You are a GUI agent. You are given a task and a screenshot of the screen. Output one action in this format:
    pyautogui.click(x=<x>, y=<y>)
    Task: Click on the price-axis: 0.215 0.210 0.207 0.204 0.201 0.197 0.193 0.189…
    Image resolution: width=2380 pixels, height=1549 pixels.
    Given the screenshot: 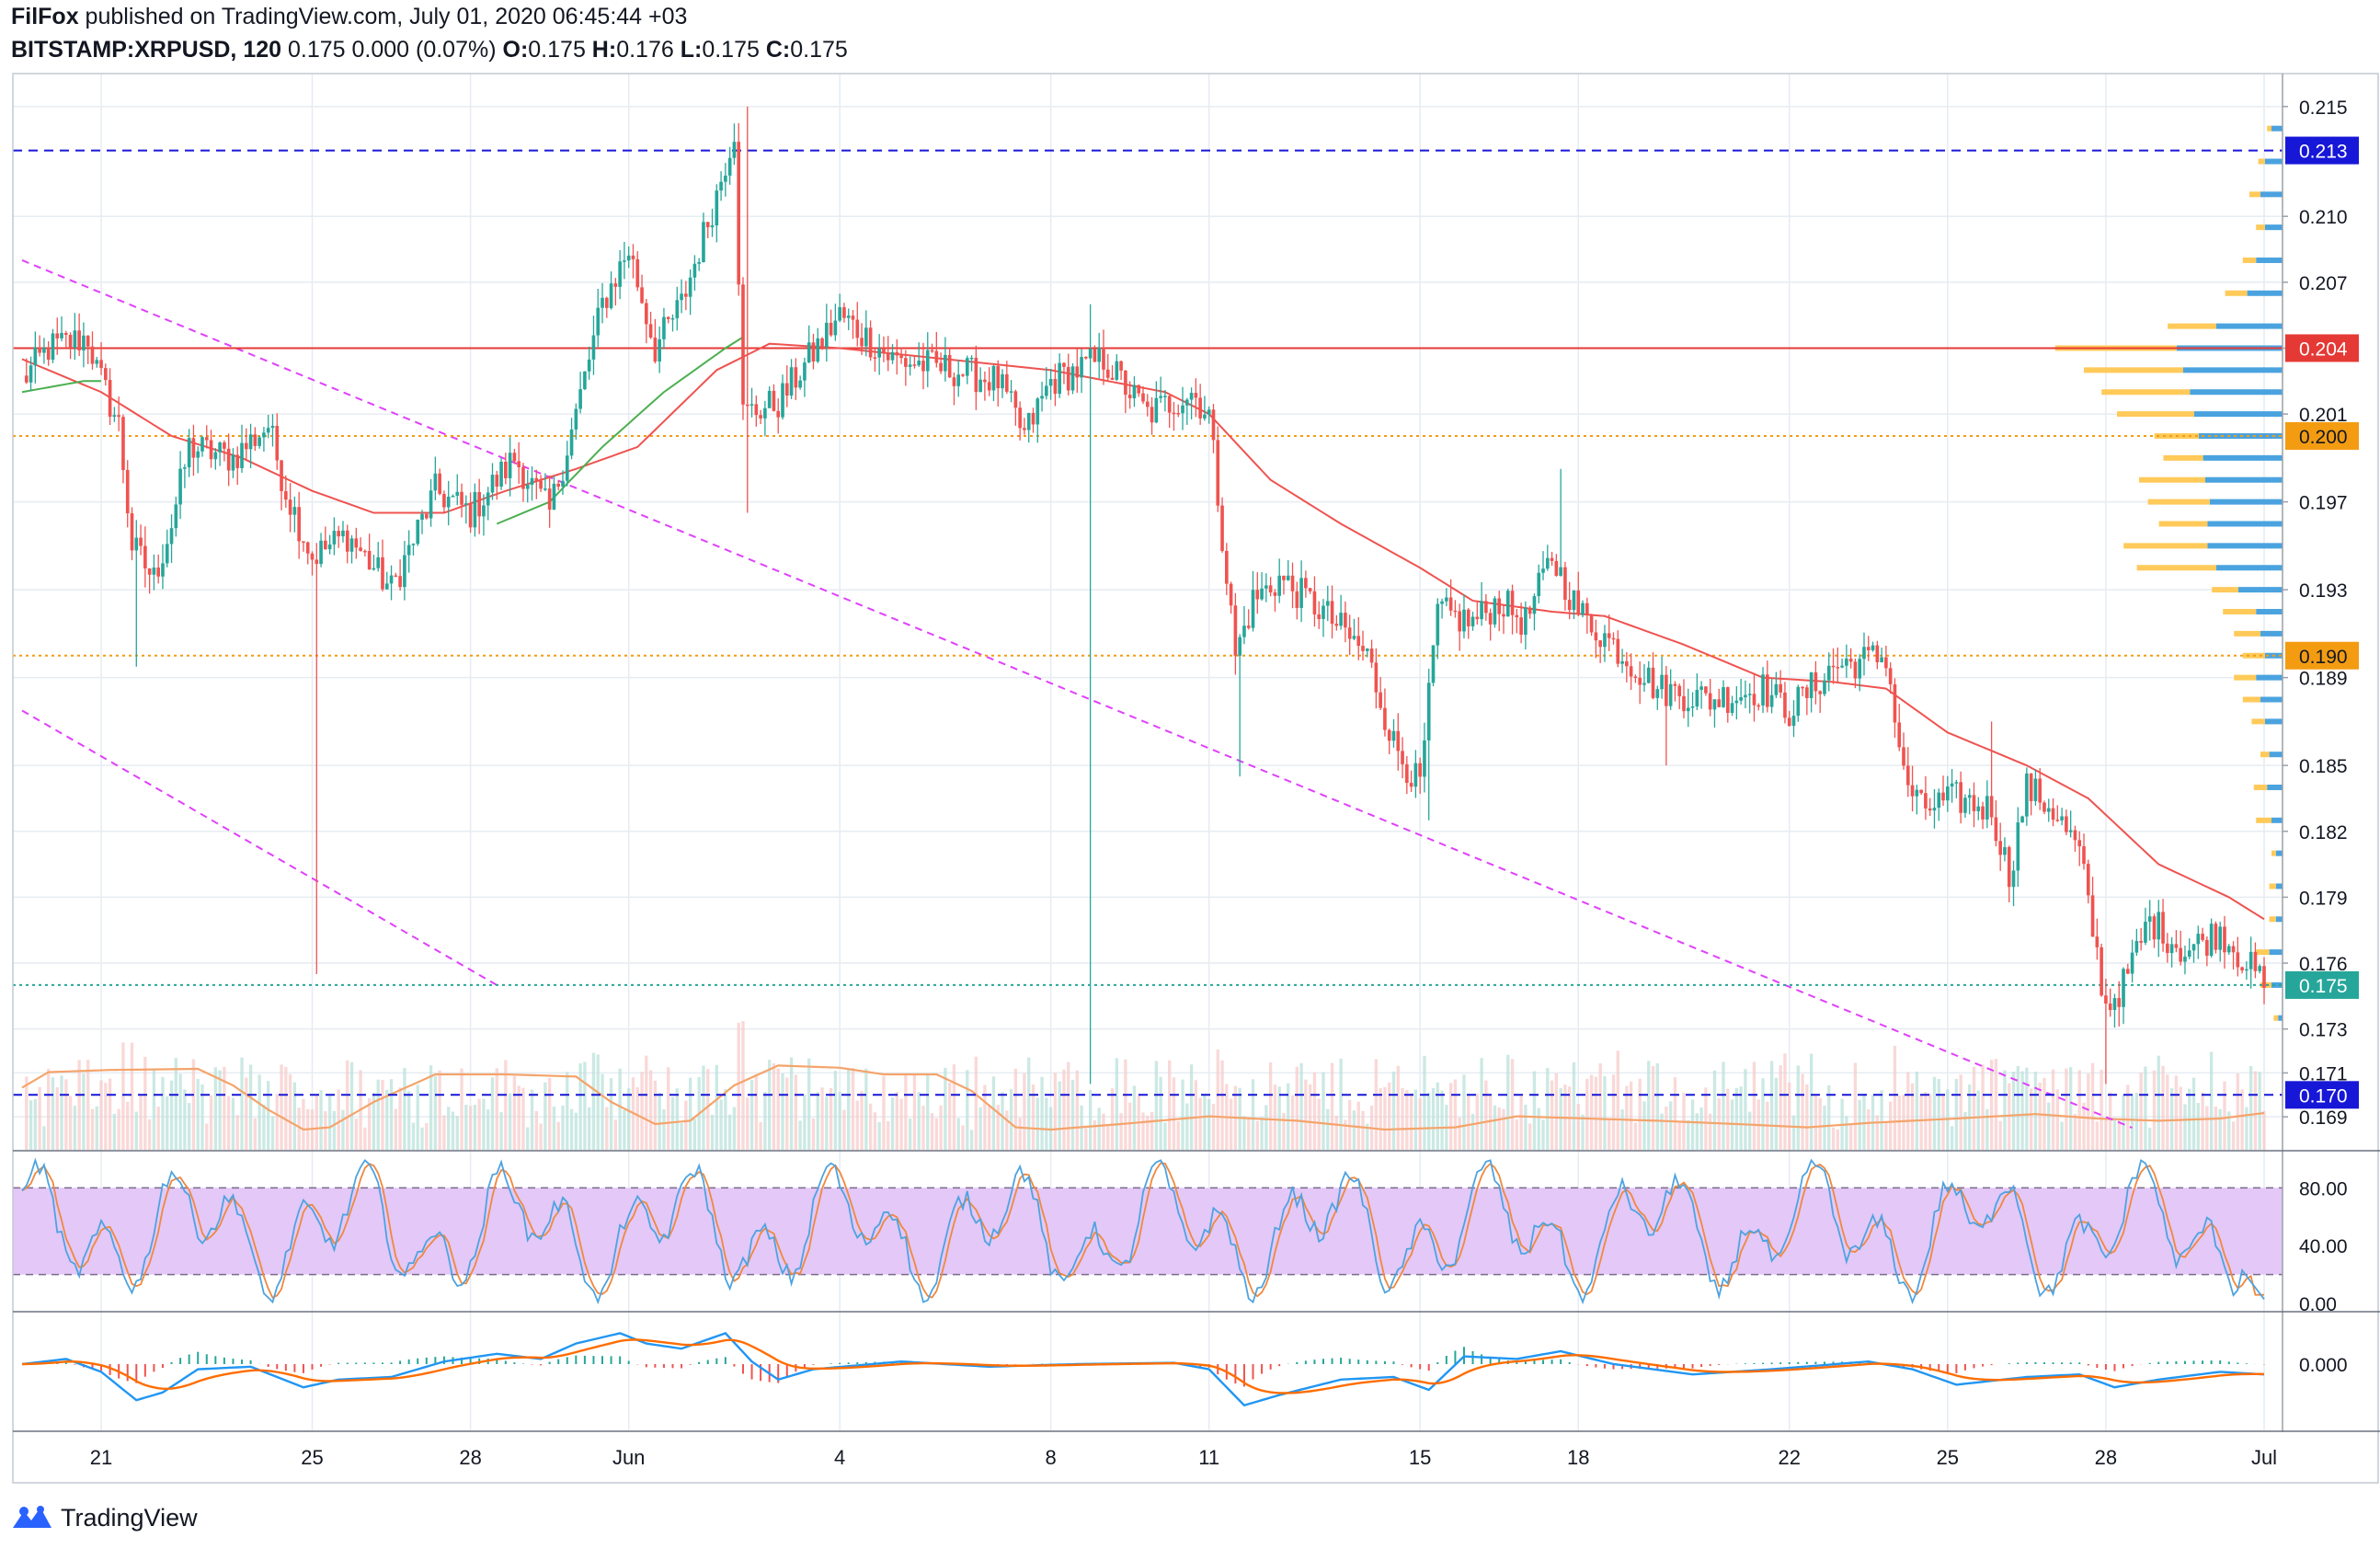 What is the action you would take?
    pyautogui.click(x=2315, y=737)
    